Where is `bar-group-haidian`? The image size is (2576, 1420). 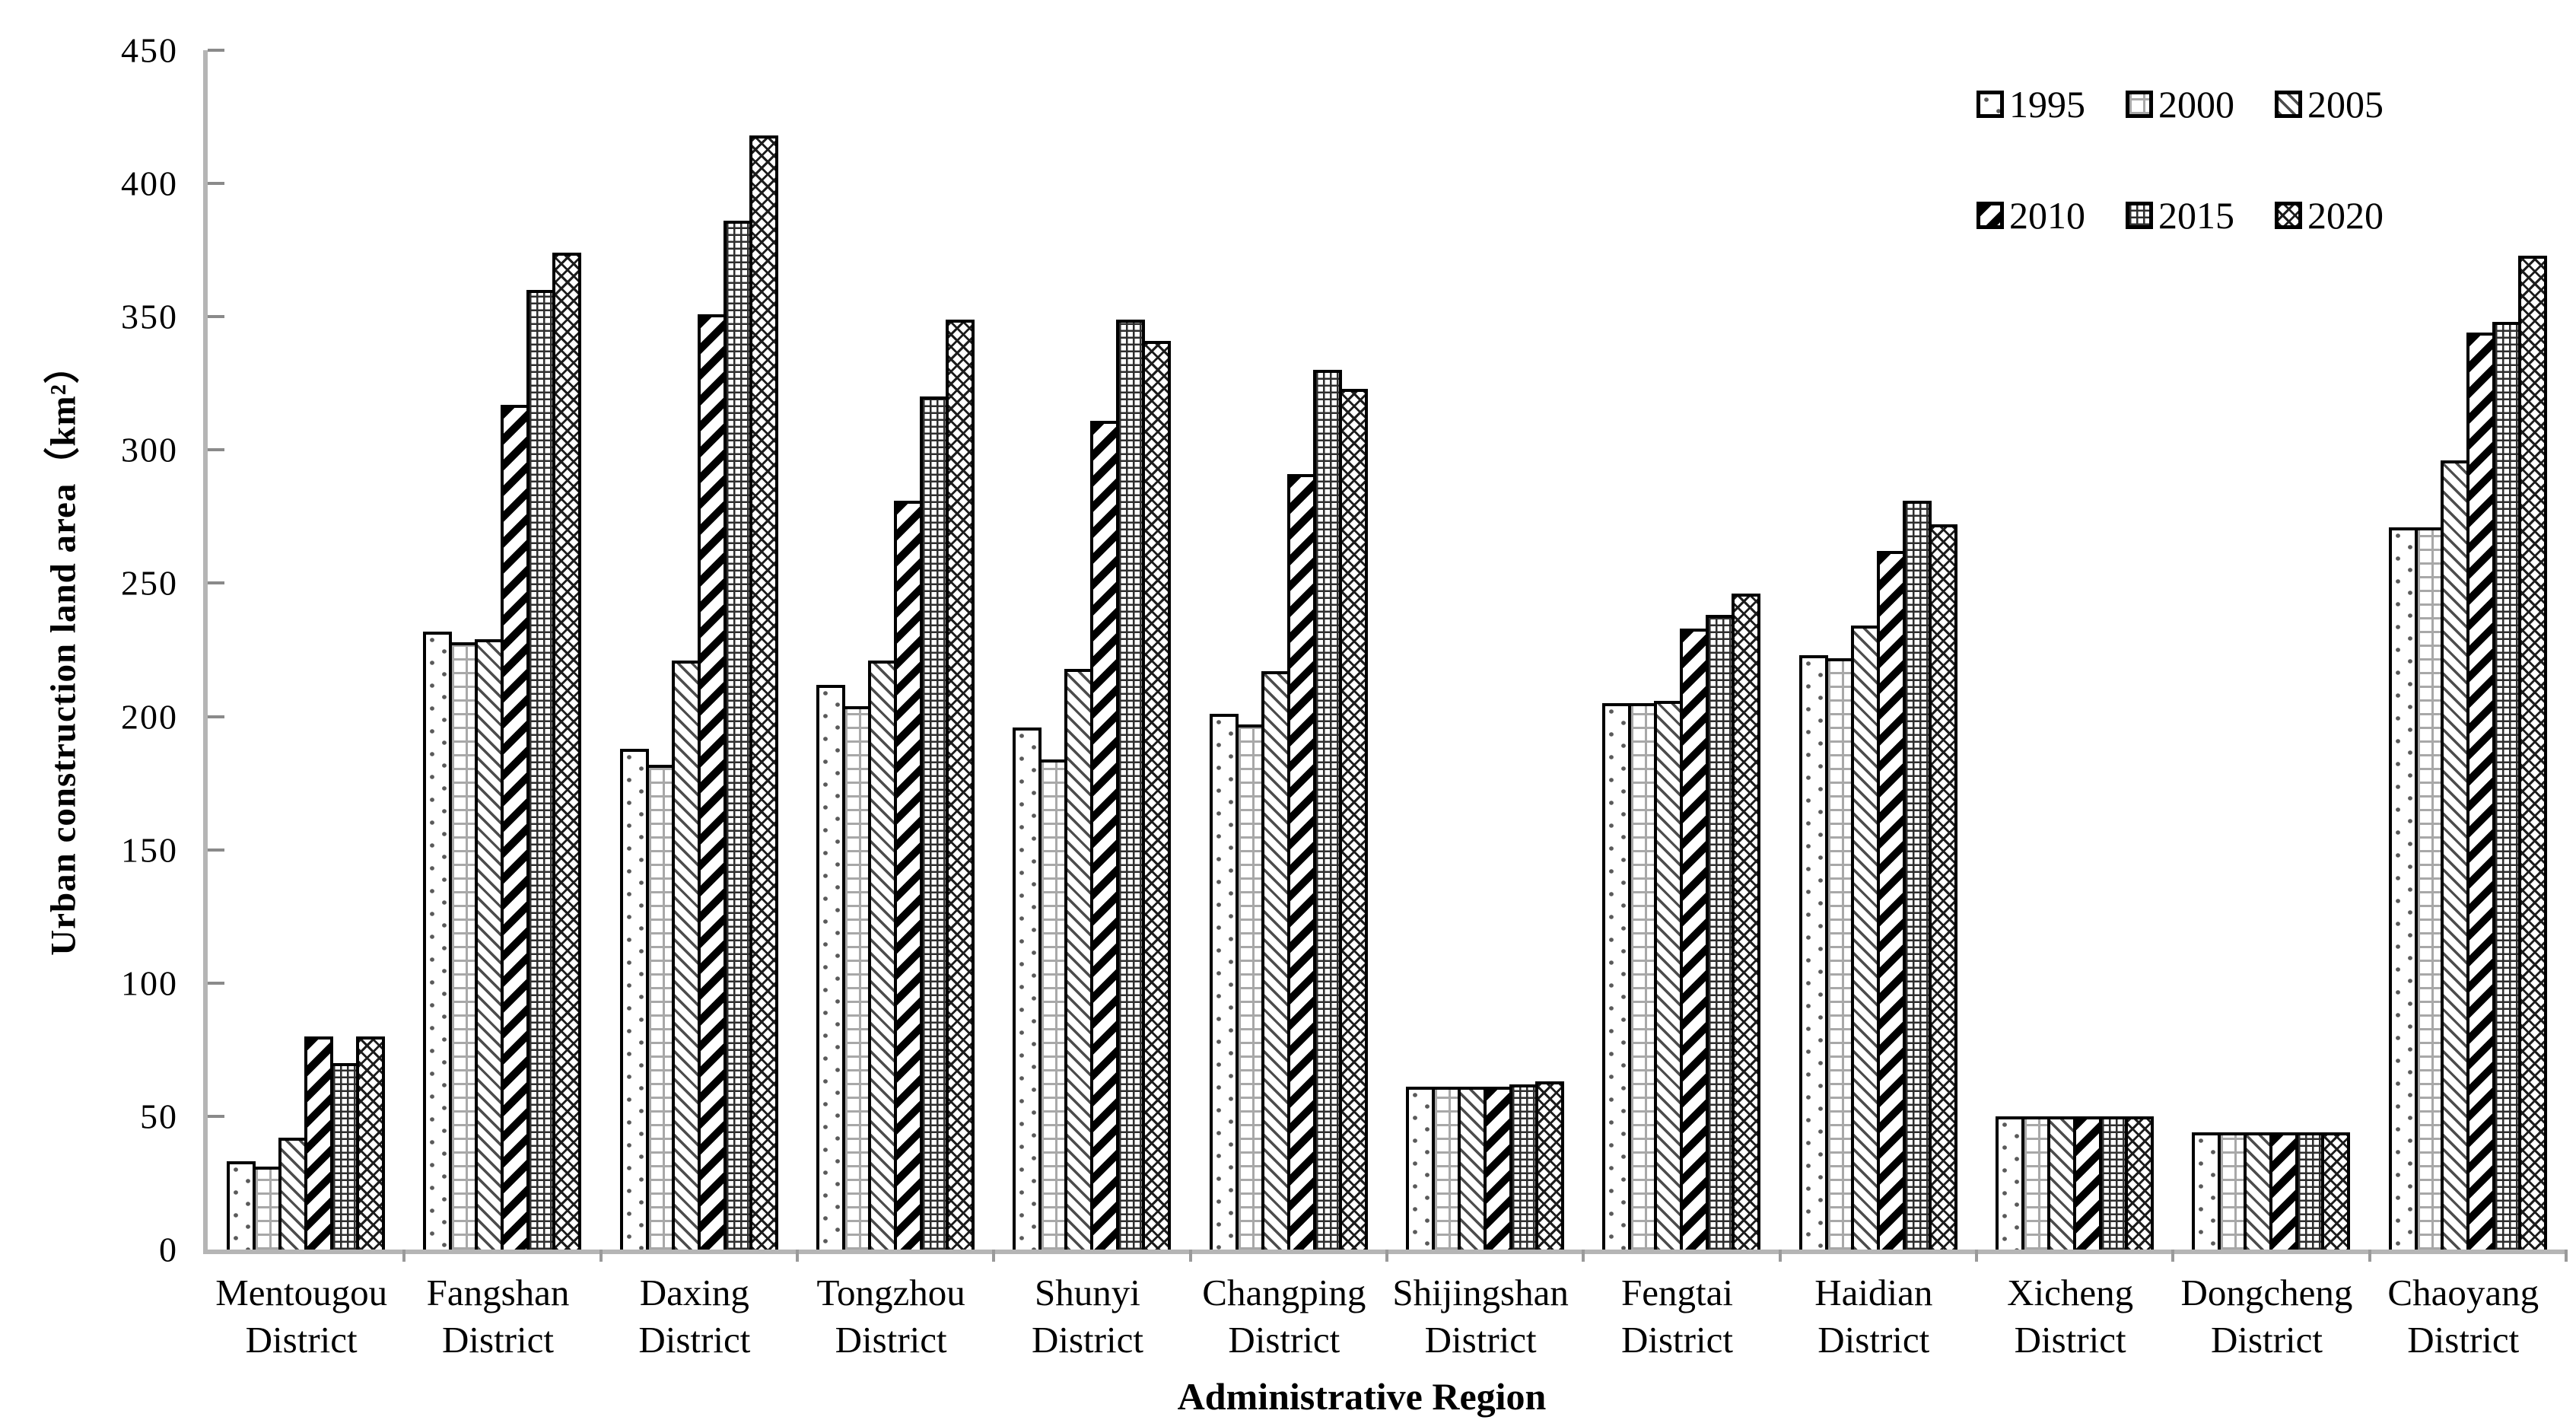
bar-group-haidian is located at coordinates (1879, 650).